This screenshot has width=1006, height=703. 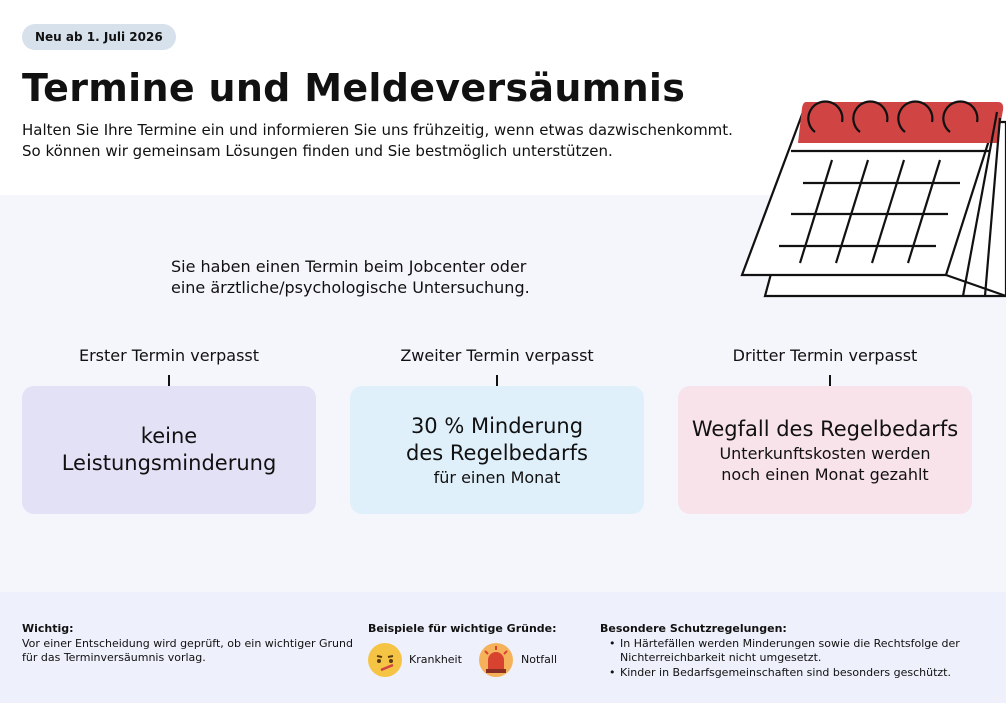 I want to click on stage-box: keine Leistungsminderung, so click(x=169, y=450).